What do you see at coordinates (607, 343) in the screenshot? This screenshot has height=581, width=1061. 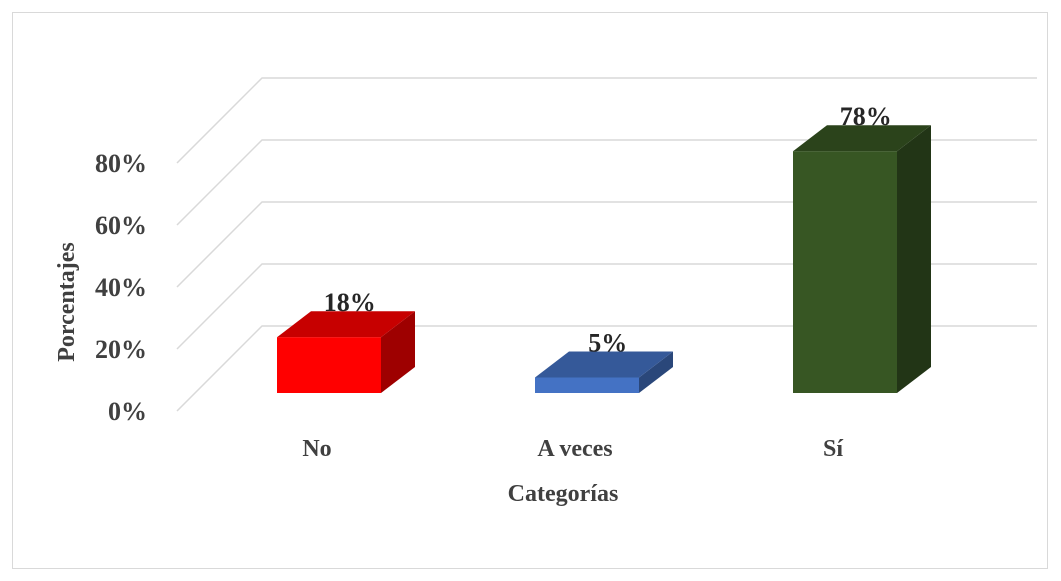 I see `data-label: 5%` at bounding box center [607, 343].